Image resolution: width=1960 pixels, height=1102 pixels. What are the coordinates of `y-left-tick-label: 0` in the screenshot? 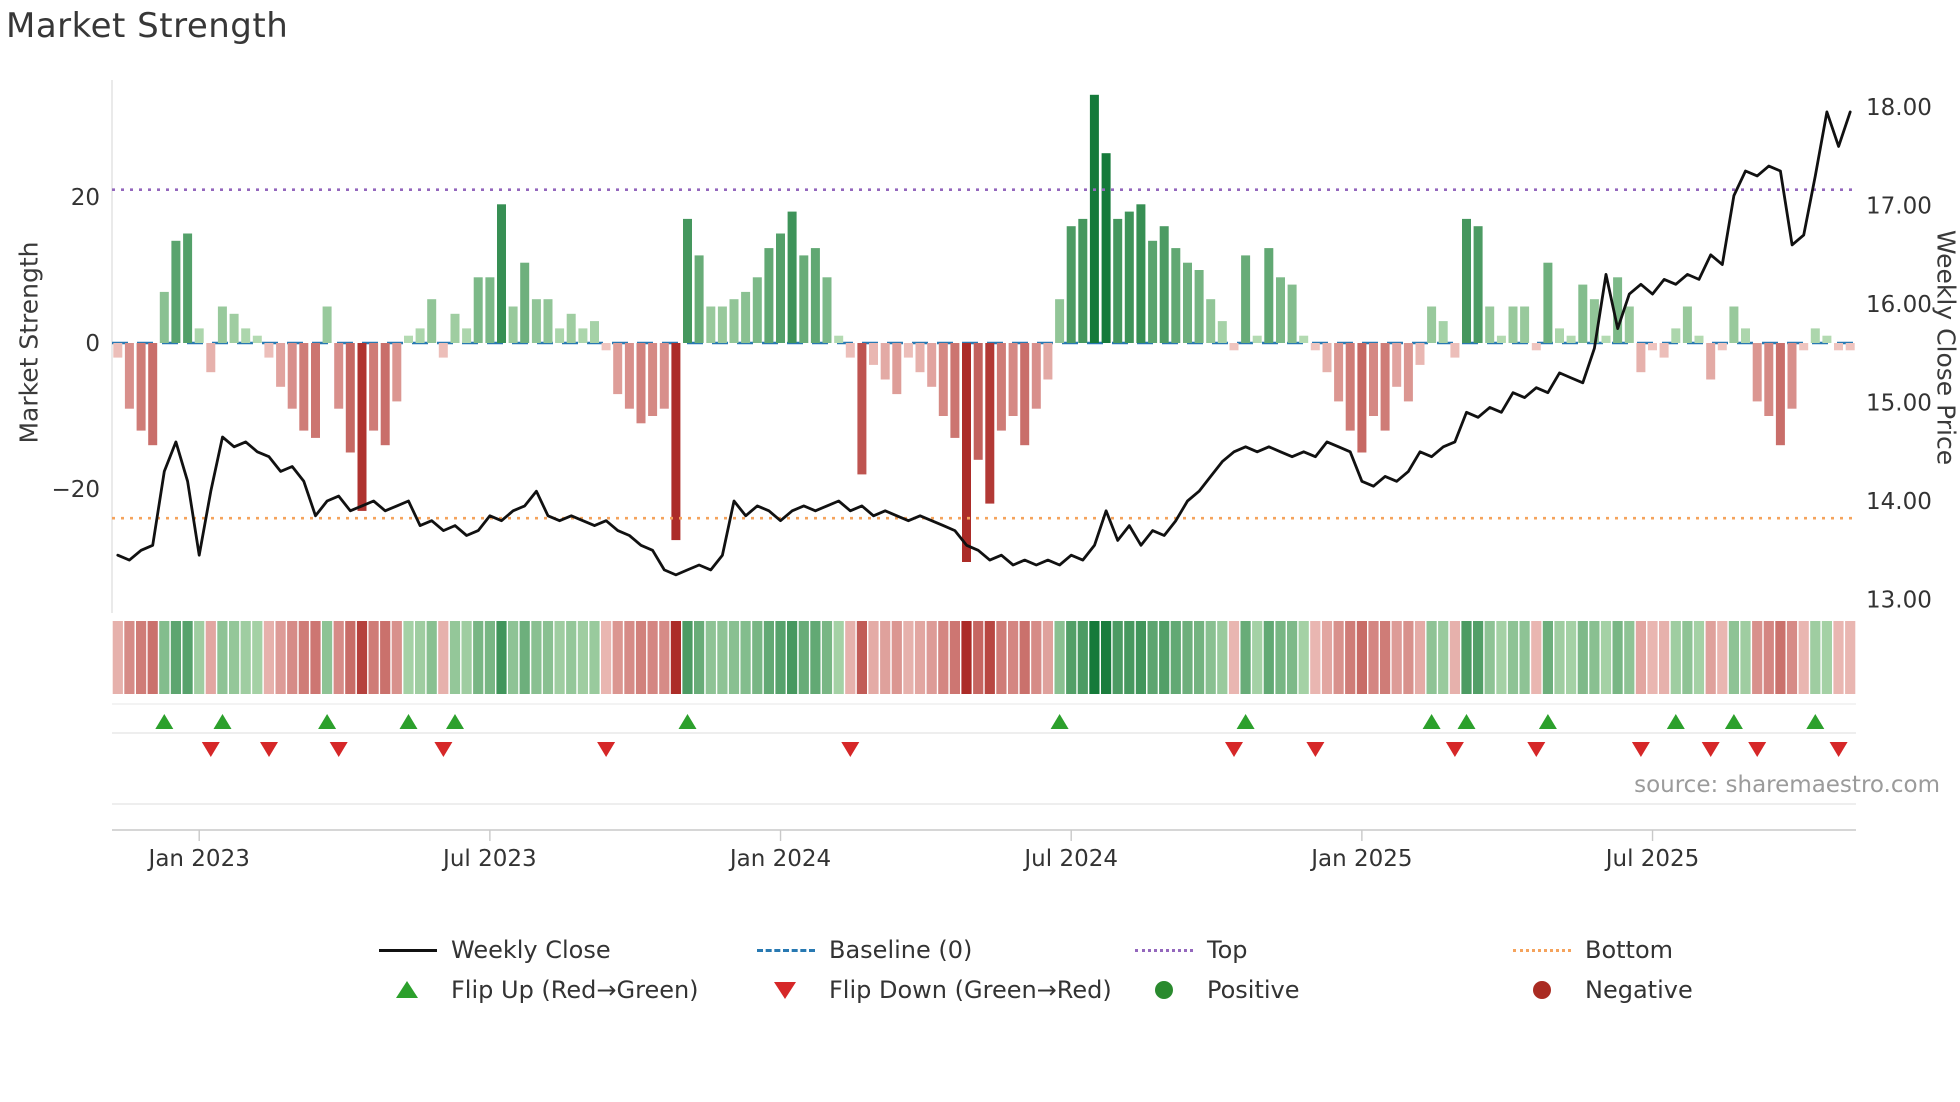 It's located at (92, 344).